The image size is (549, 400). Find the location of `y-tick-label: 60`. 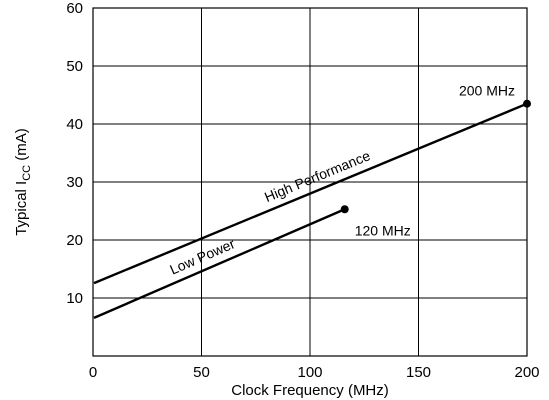

y-tick-label: 60 is located at coordinates (74, 8).